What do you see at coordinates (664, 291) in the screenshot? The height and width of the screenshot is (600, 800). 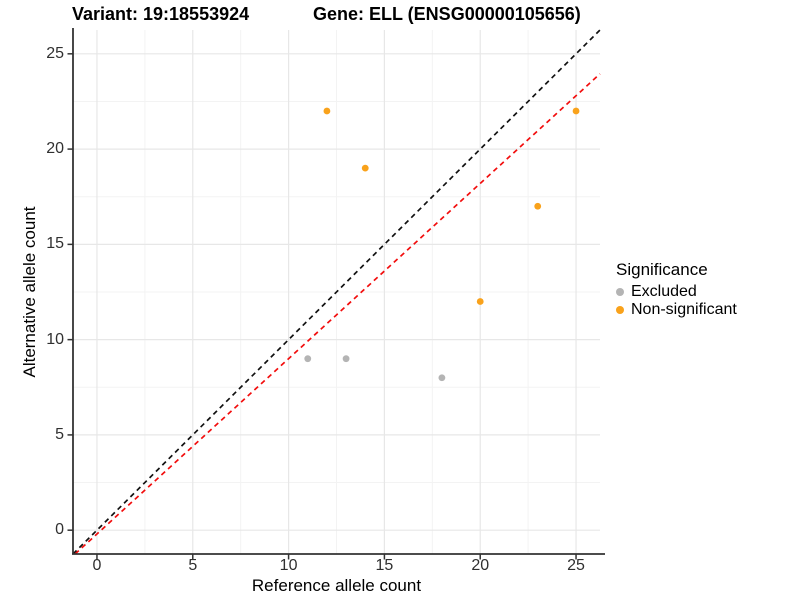 I see `legend-item-label: Excluded` at bounding box center [664, 291].